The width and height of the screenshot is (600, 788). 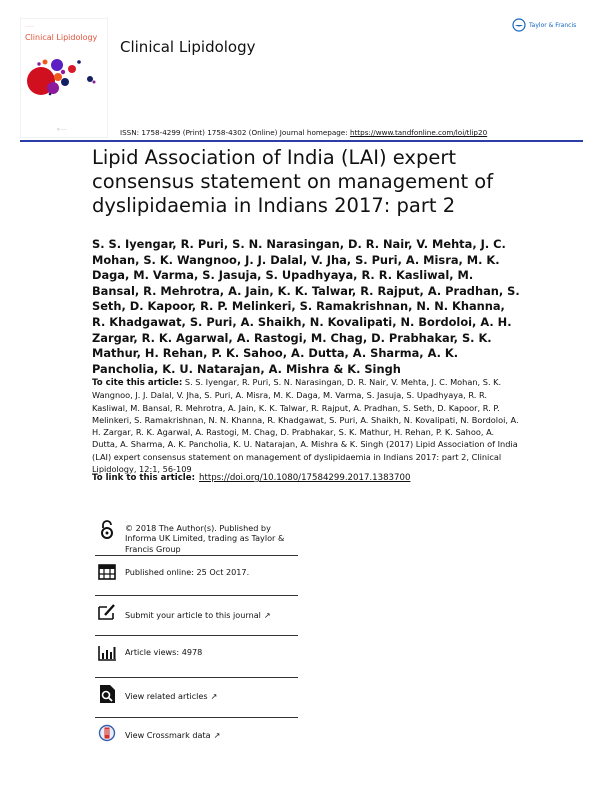 I want to click on cover-small-text: ———, so click(x=29, y=26).